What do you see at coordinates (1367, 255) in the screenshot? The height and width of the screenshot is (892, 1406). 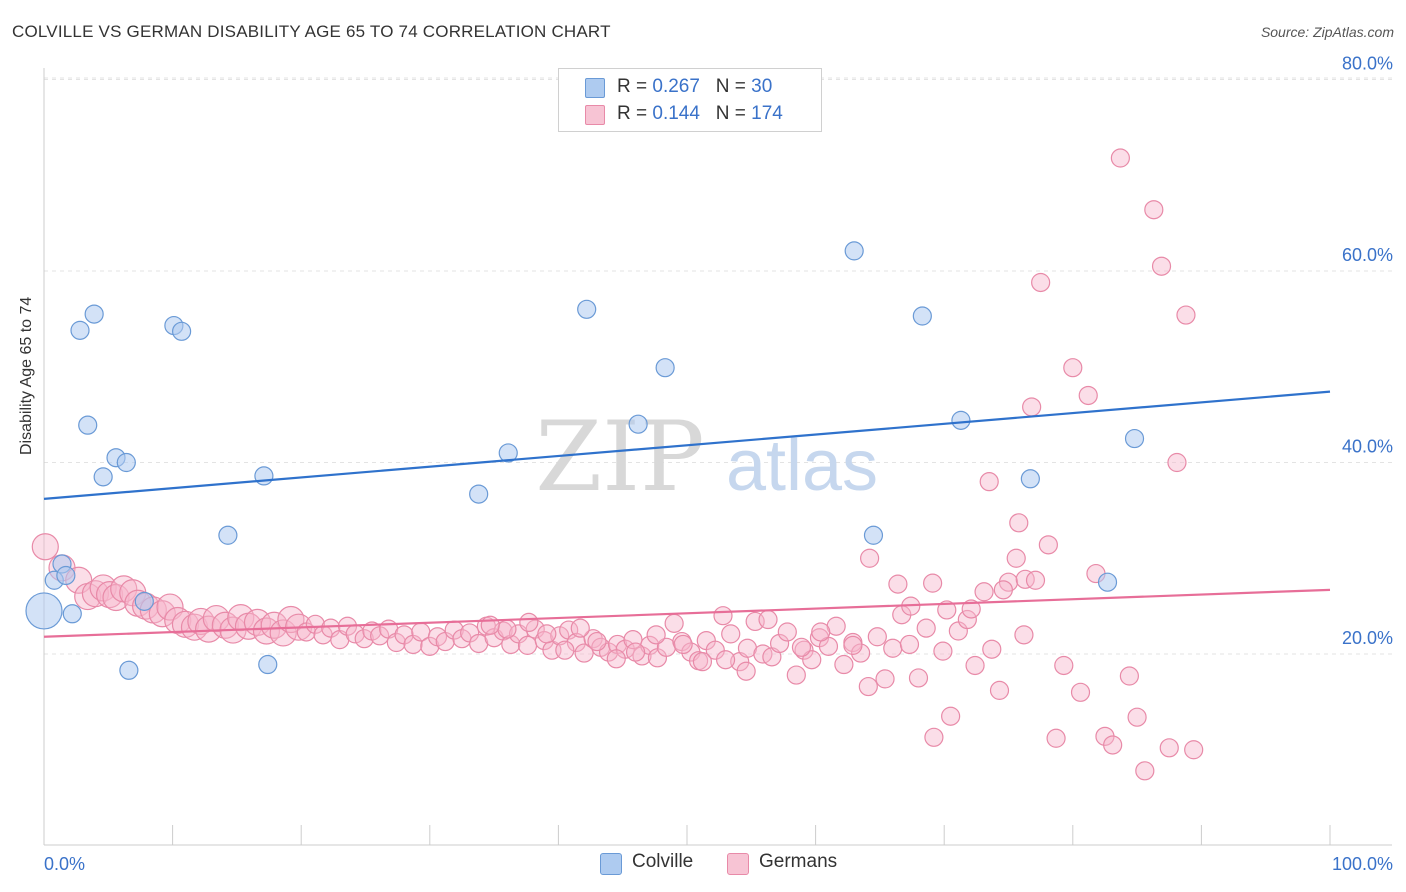 I see `y-tick-label: 60.0%` at bounding box center [1367, 255].